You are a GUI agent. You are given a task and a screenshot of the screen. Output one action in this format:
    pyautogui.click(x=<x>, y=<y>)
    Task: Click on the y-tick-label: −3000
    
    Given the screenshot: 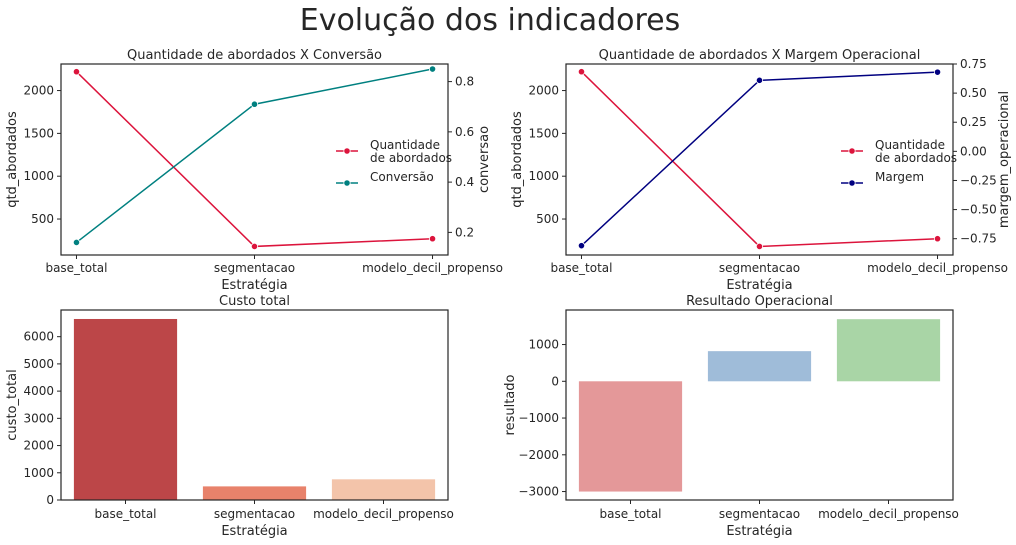 What is the action you would take?
    pyautogui.click(x=538, y=492)
    